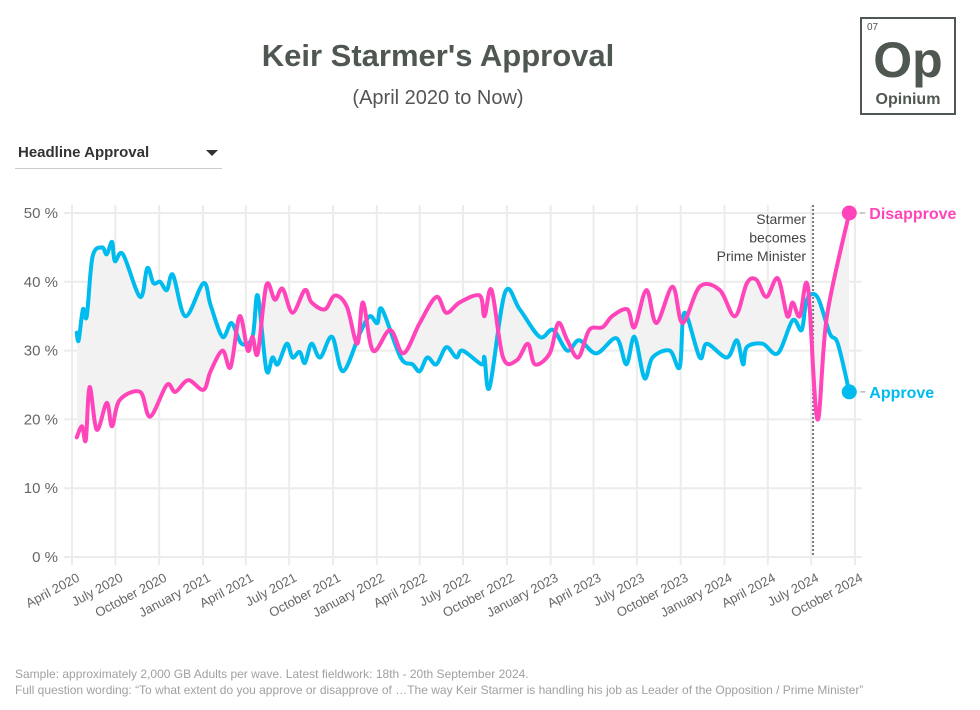 The height and width of the screenshot is (710, 980). Describe the element at coordinates (908, 99) in the screenshot. I see `logo-name: Opinium` at that location.